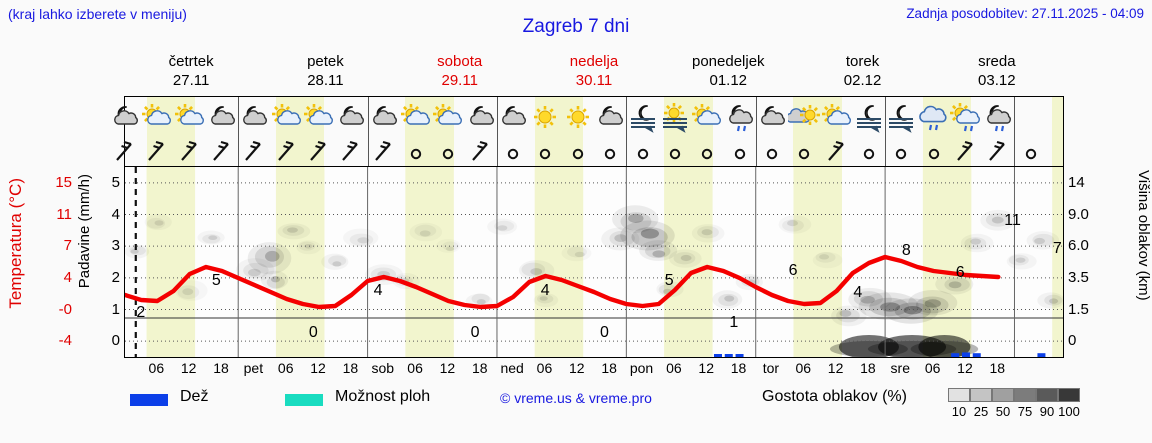  I want to click on temperature-tick: 7, so click(67, 246).